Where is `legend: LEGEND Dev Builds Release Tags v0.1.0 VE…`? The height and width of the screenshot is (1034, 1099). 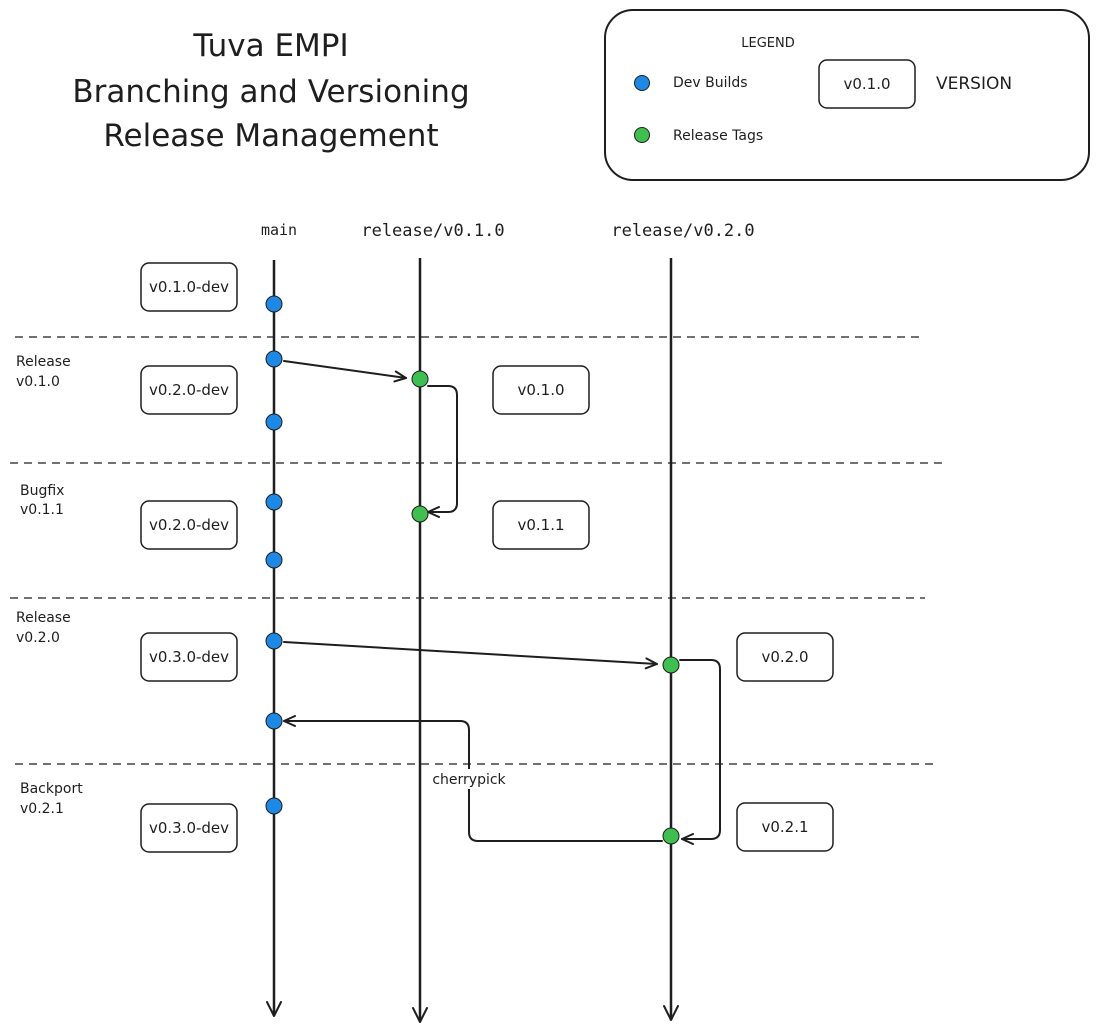
legend: LEGEND Dev Builds Release Tags v0.1.0 VE… is located at coordinates (847, 95).